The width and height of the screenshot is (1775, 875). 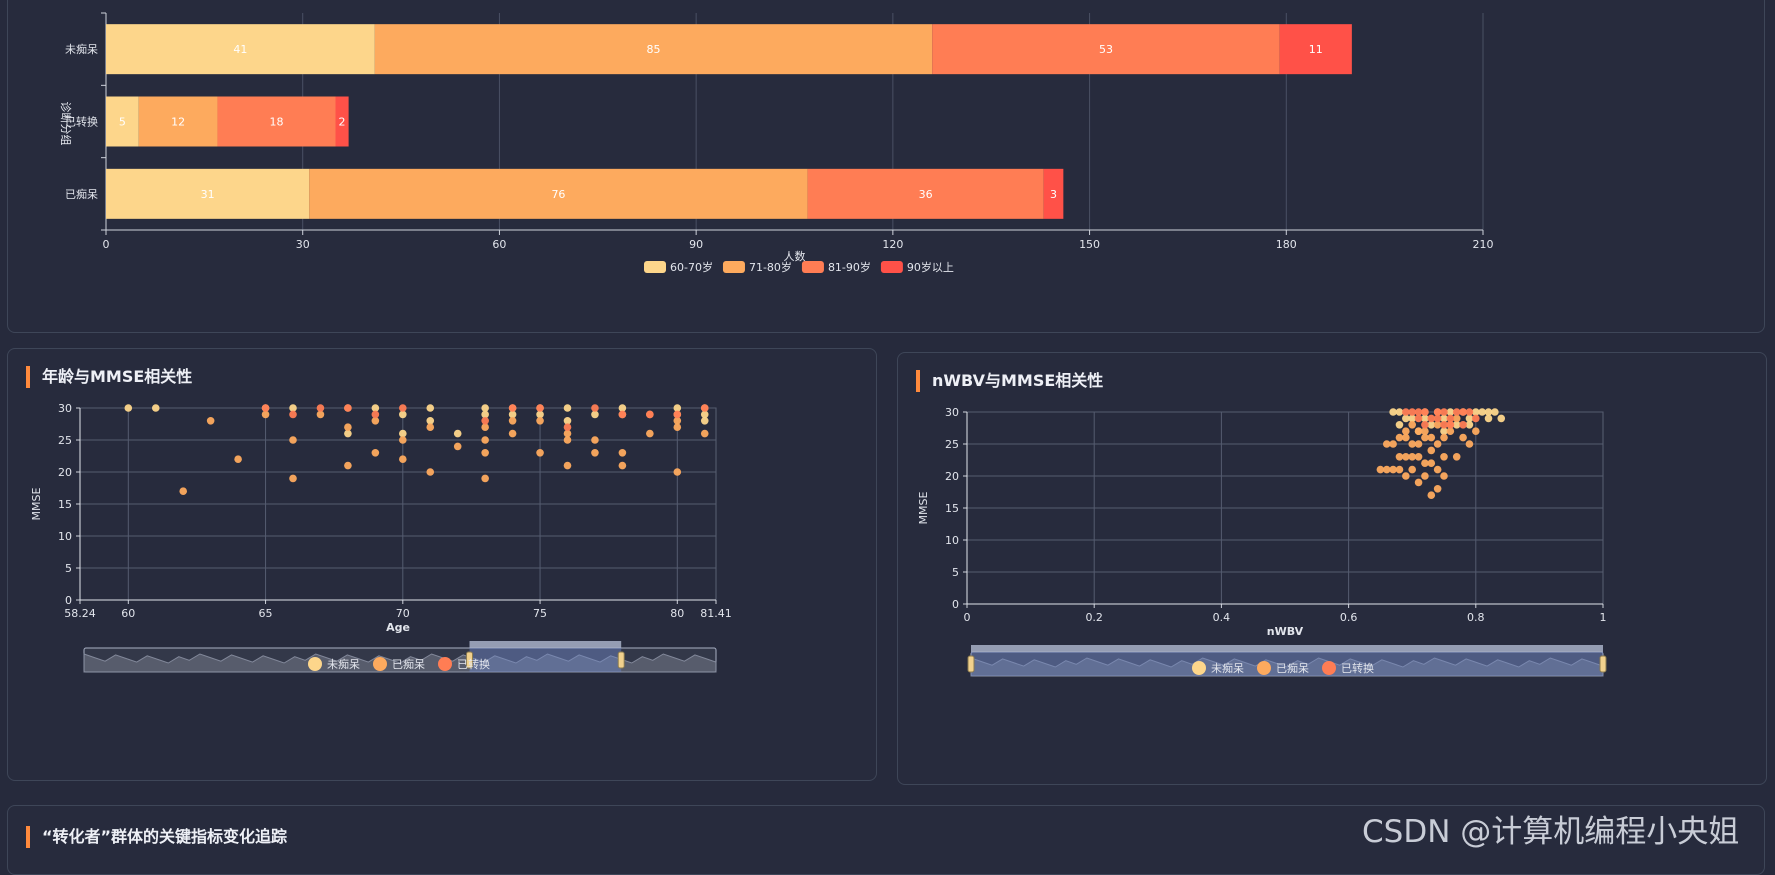 I want to click on bar-value-label: 41, so click(x=240, y=49).